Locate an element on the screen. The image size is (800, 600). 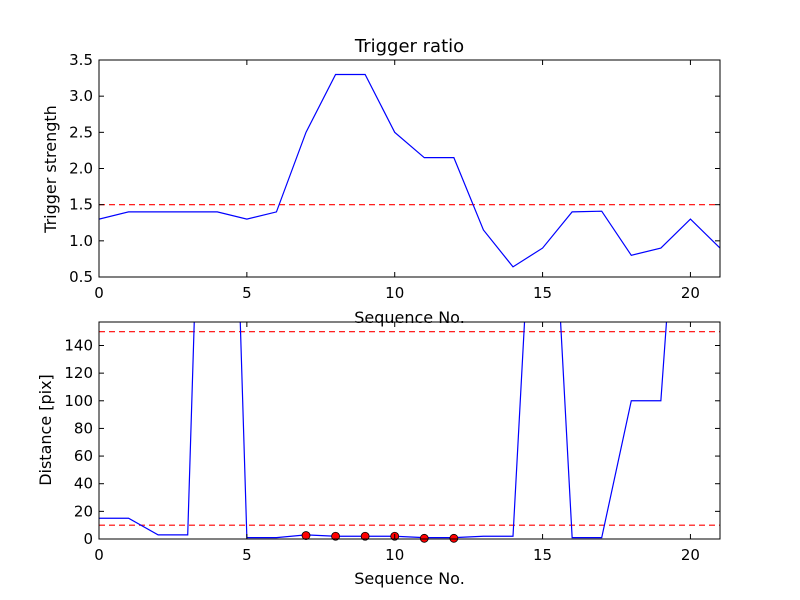
y-tick-label: 80 is located at coordinates (83, 428).